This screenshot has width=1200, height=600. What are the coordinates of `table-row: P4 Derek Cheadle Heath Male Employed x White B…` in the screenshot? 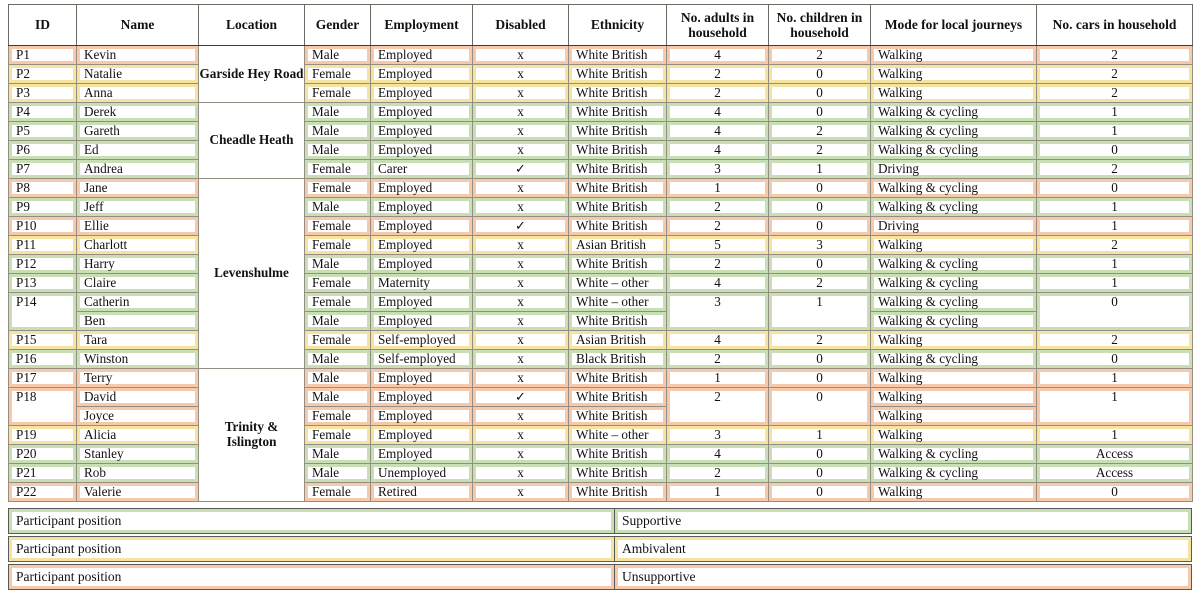 It's located at (600, 140).